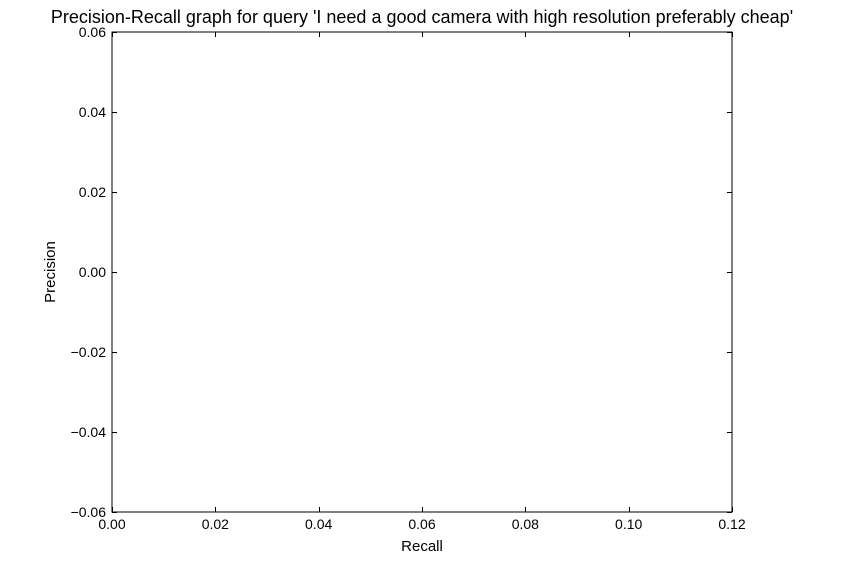  What do you see at coordinates (318, 524) in the screenshot?
I see `x-tick-label: 0.04` at bounding box center [318, 524].